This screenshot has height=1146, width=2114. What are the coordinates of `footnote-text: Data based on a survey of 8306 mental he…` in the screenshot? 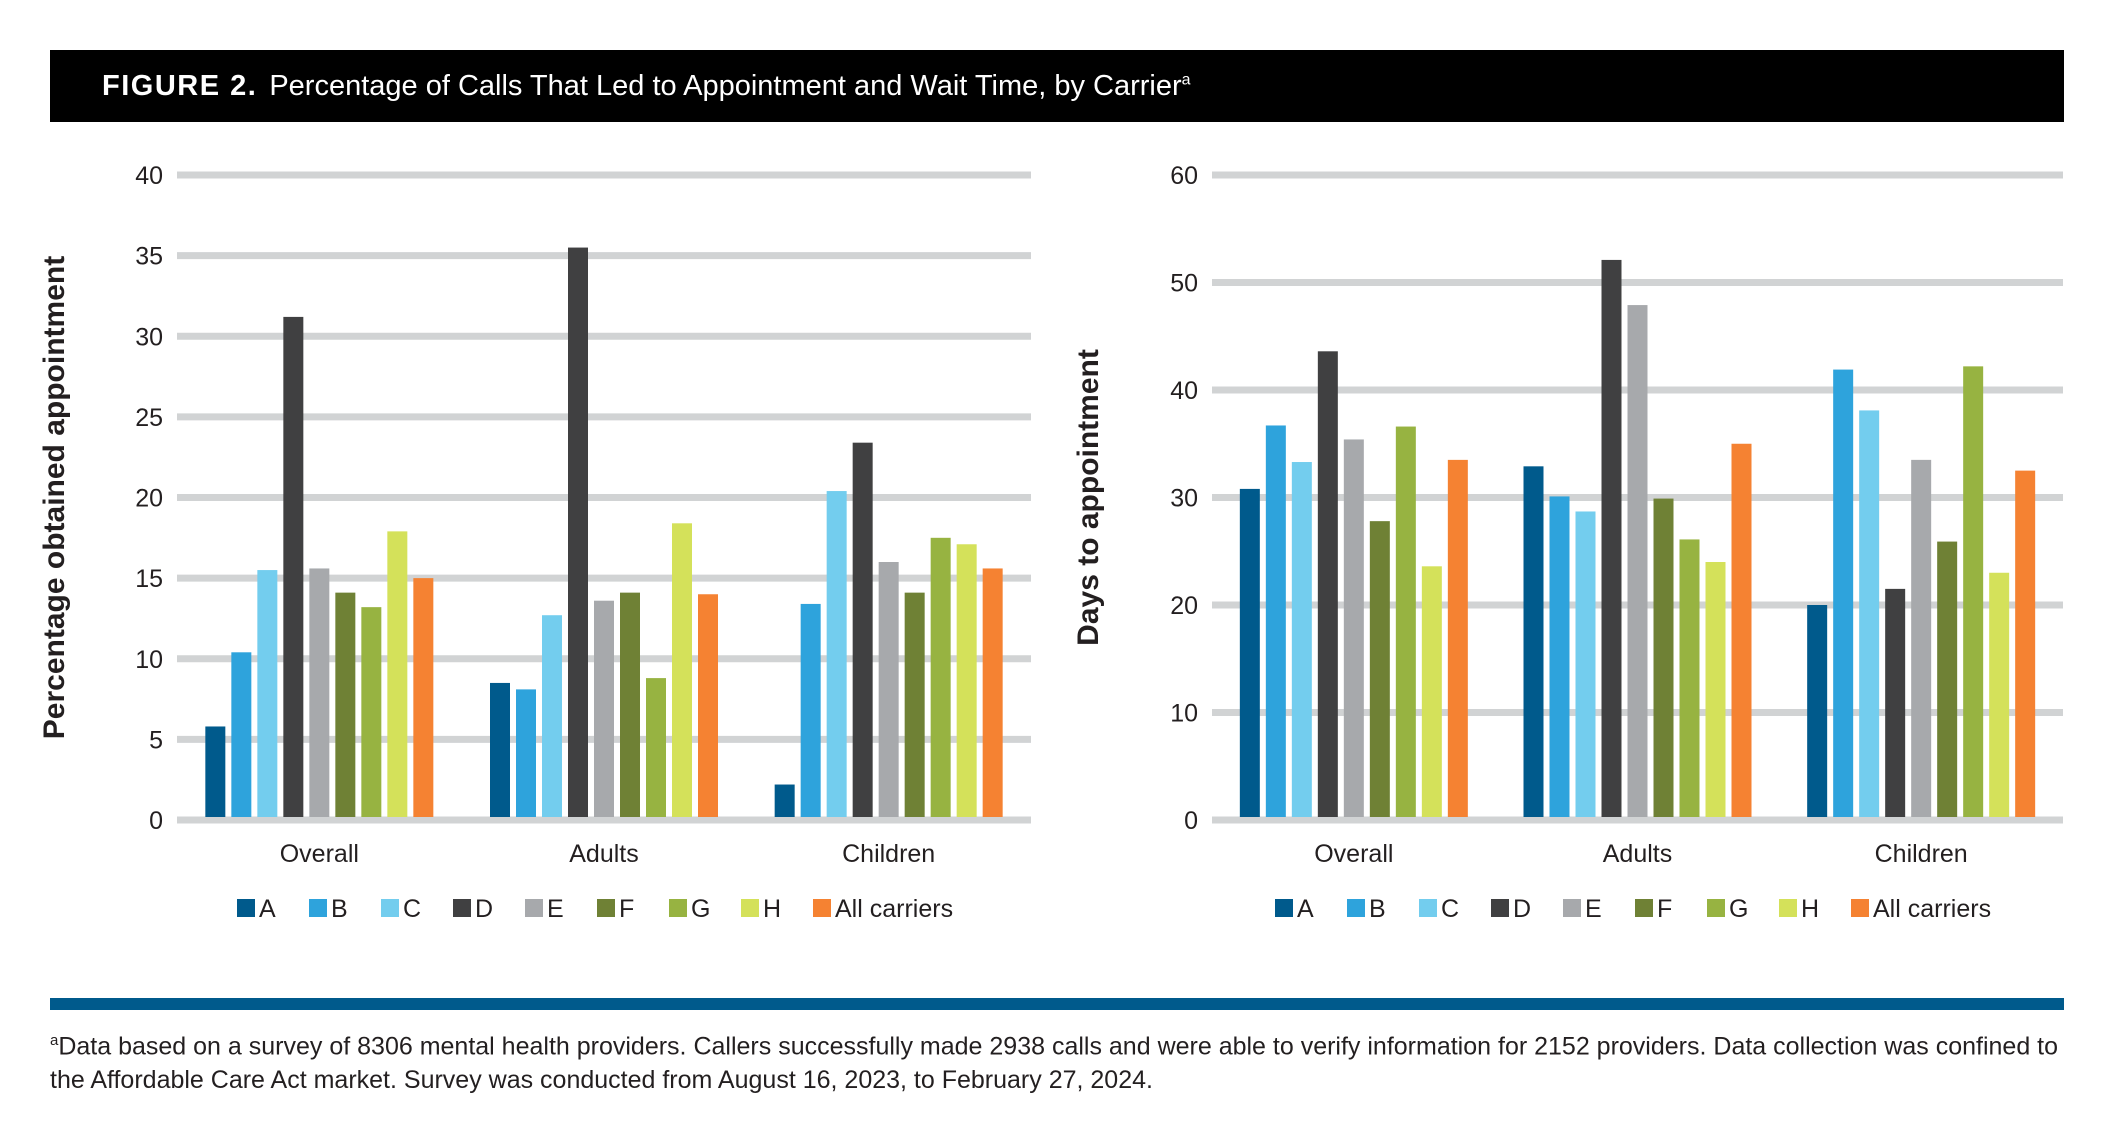 It's located at (1054, 1063).